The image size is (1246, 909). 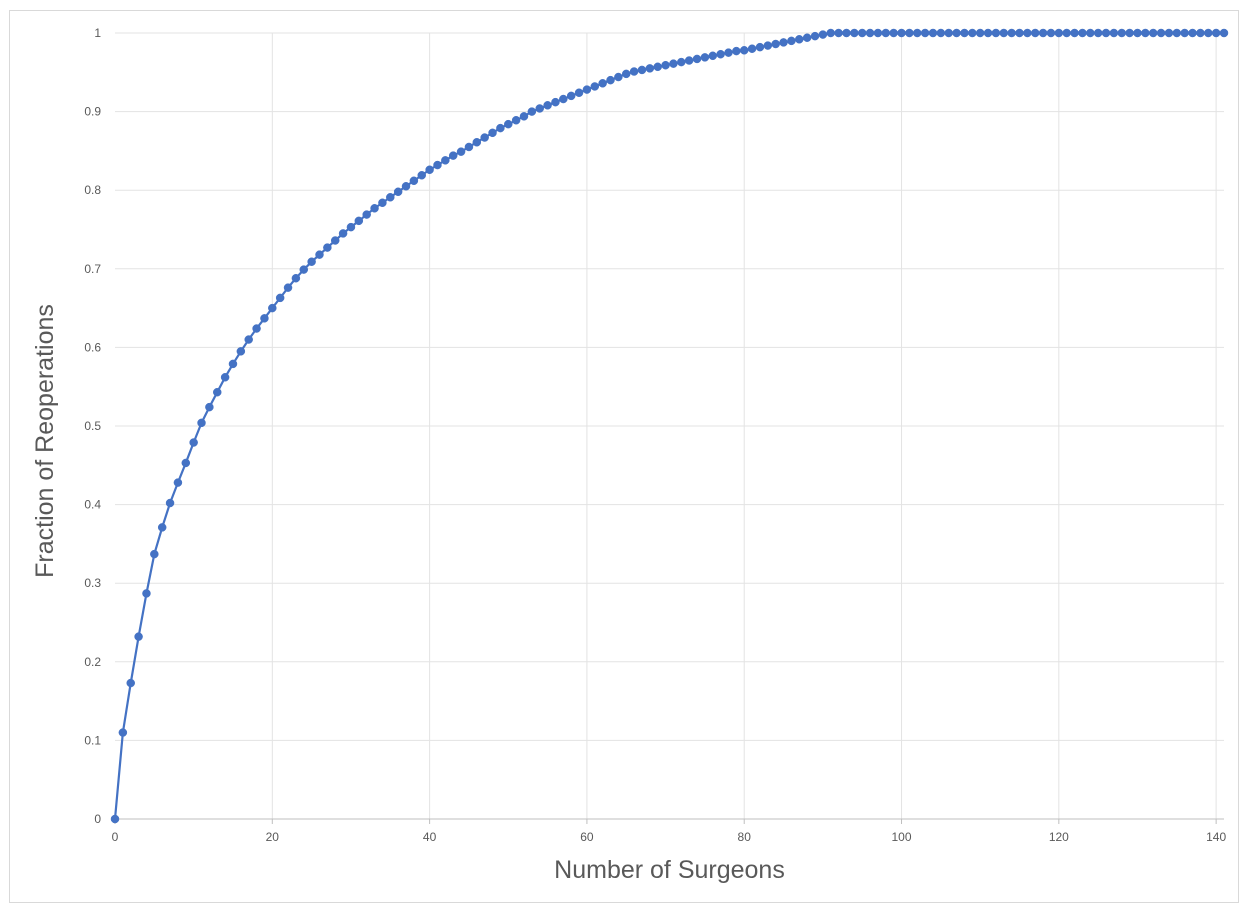 I want to click on y-axis-title: Fraction of Reoperations, so click(x=45, y=441).